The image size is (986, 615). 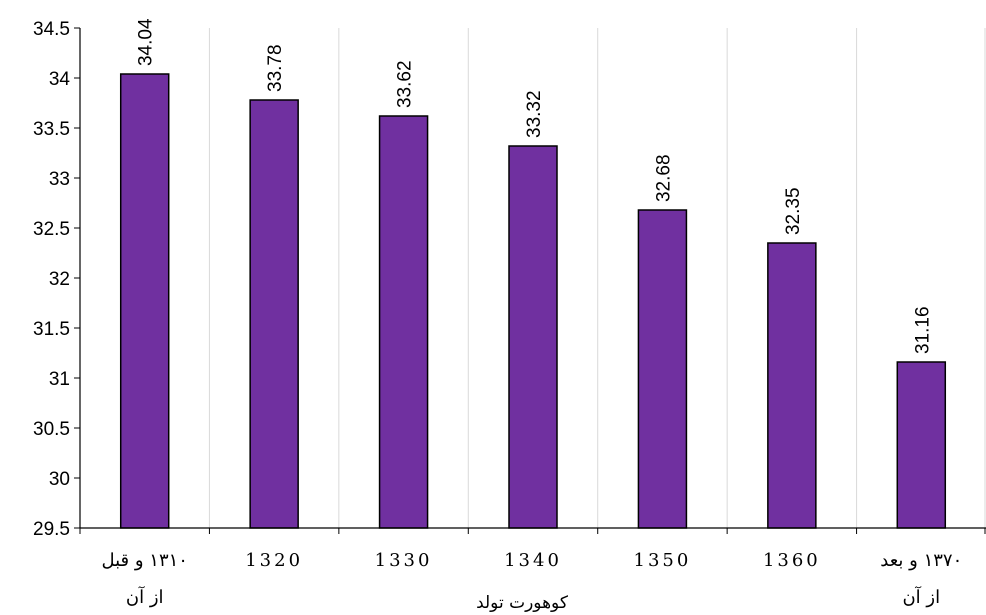 I want to click on y-tick-label: 31.5, so click(x=51, y=329).